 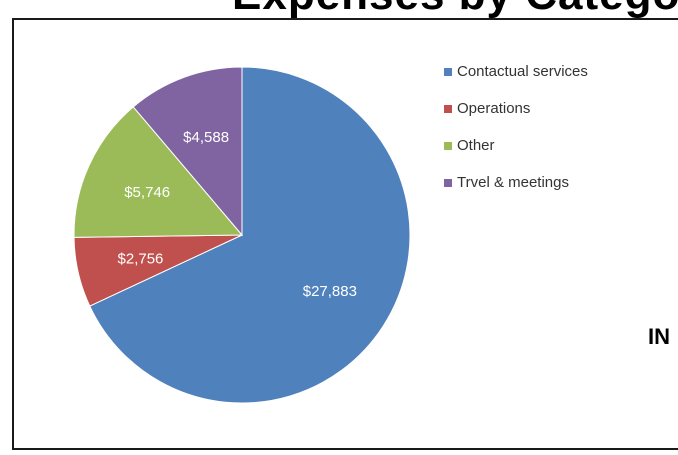 I want to click on legend-label: Trvel & meetings, so click(x=513, y=182).